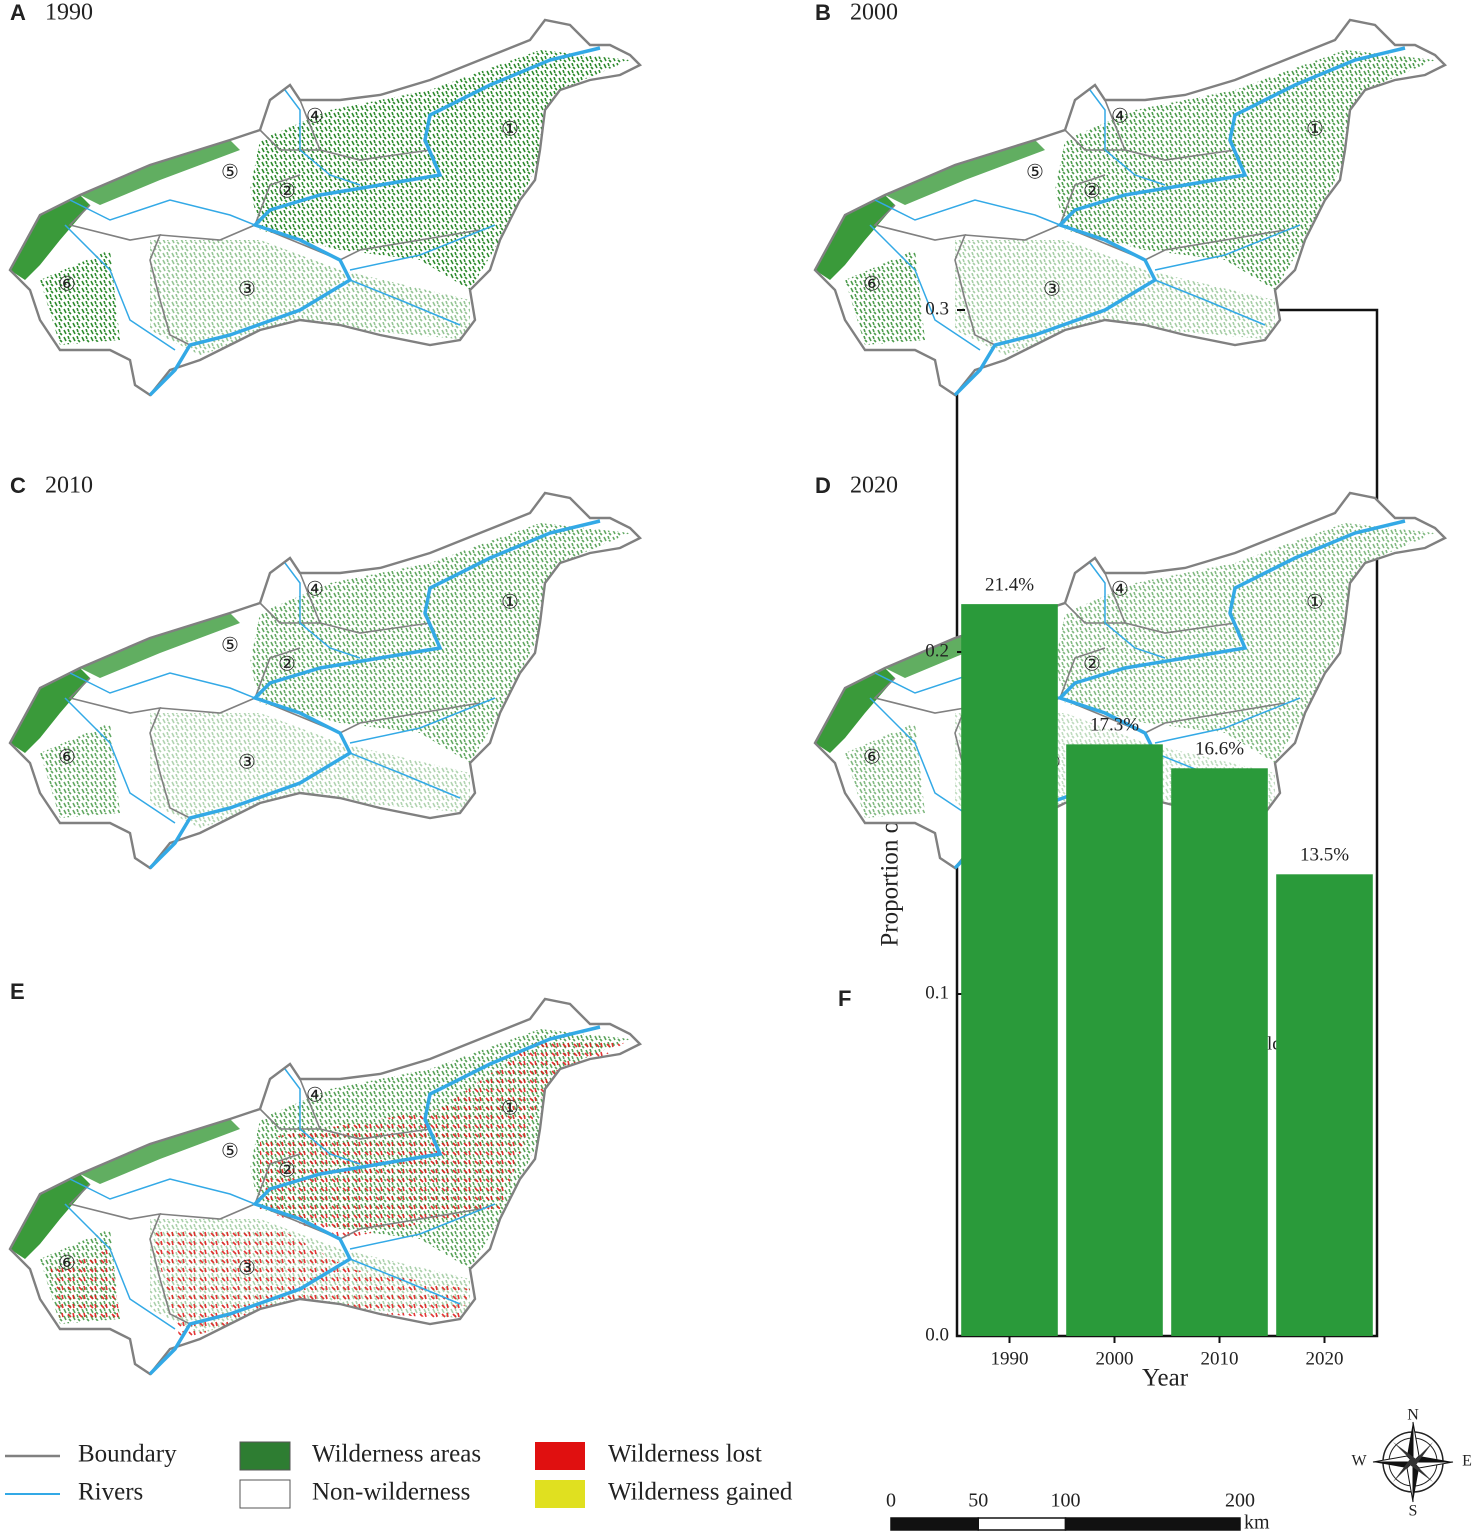  Describe the element at coordinates (127, 1454) in the screenshot. I see `legend-label: Boundary` at that location.